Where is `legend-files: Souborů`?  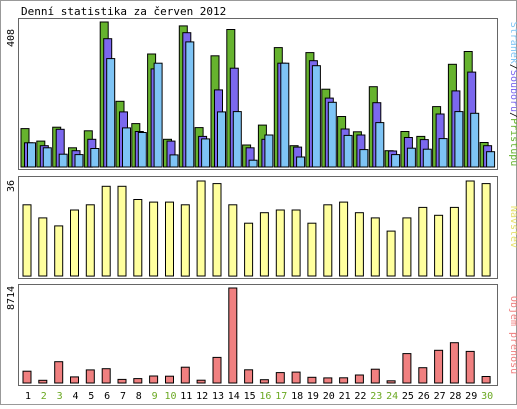 legend-files: Souborů is located at coordinates (512, 91).